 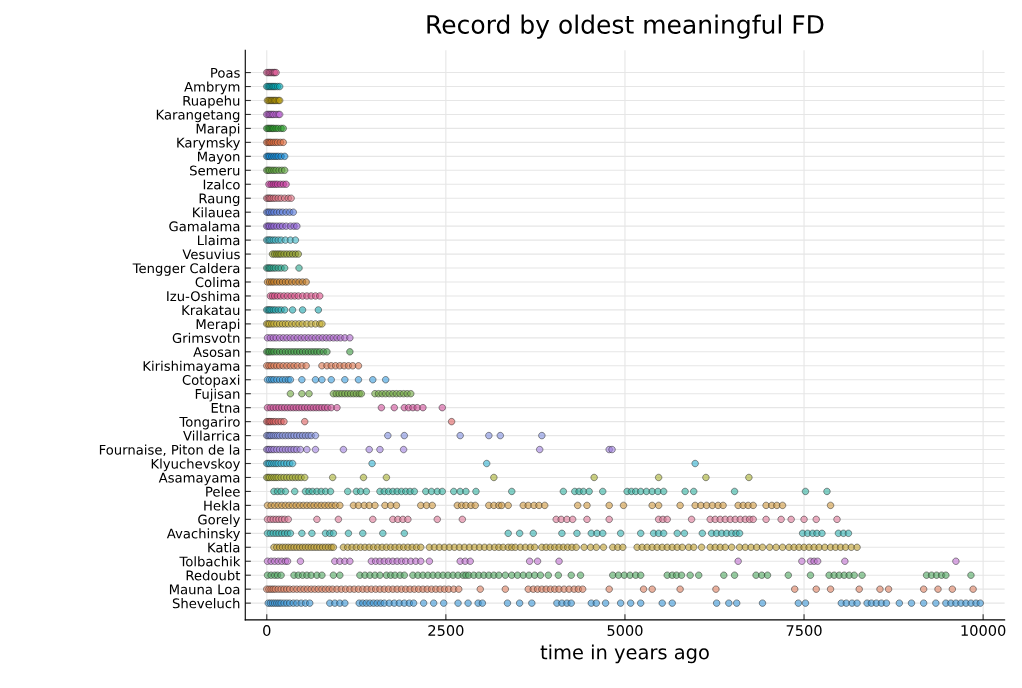 What do you see at coordinates (222, 505) in the screenshot?
I see `y-tick-label: Hekla` at bounding box center [222, 505].